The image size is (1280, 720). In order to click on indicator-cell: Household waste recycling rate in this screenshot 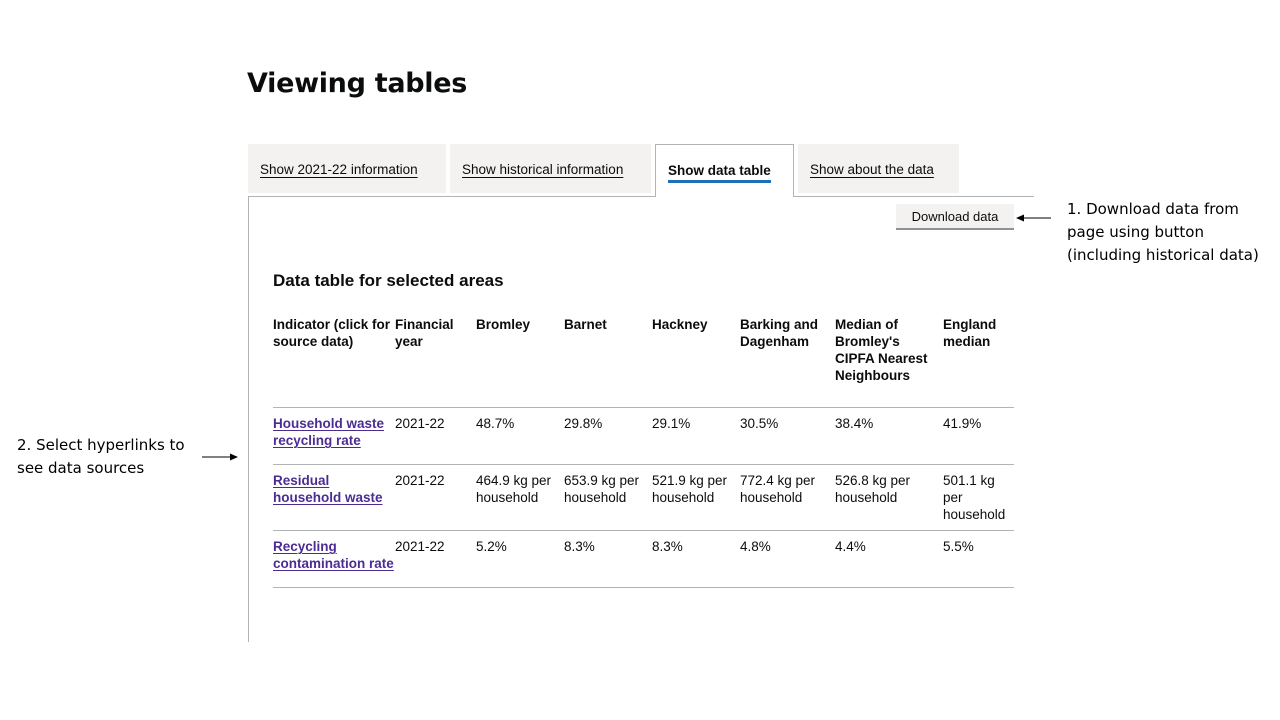, I will do `click(334, 436)`.